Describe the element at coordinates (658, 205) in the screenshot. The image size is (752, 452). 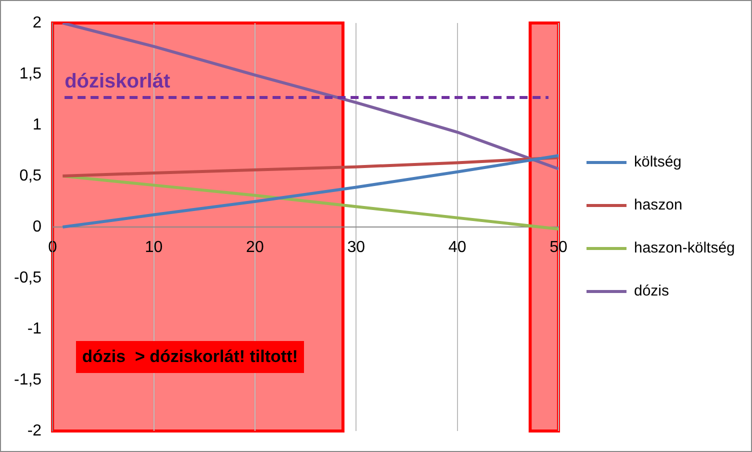
I see `legend-label: haszon` at that location.